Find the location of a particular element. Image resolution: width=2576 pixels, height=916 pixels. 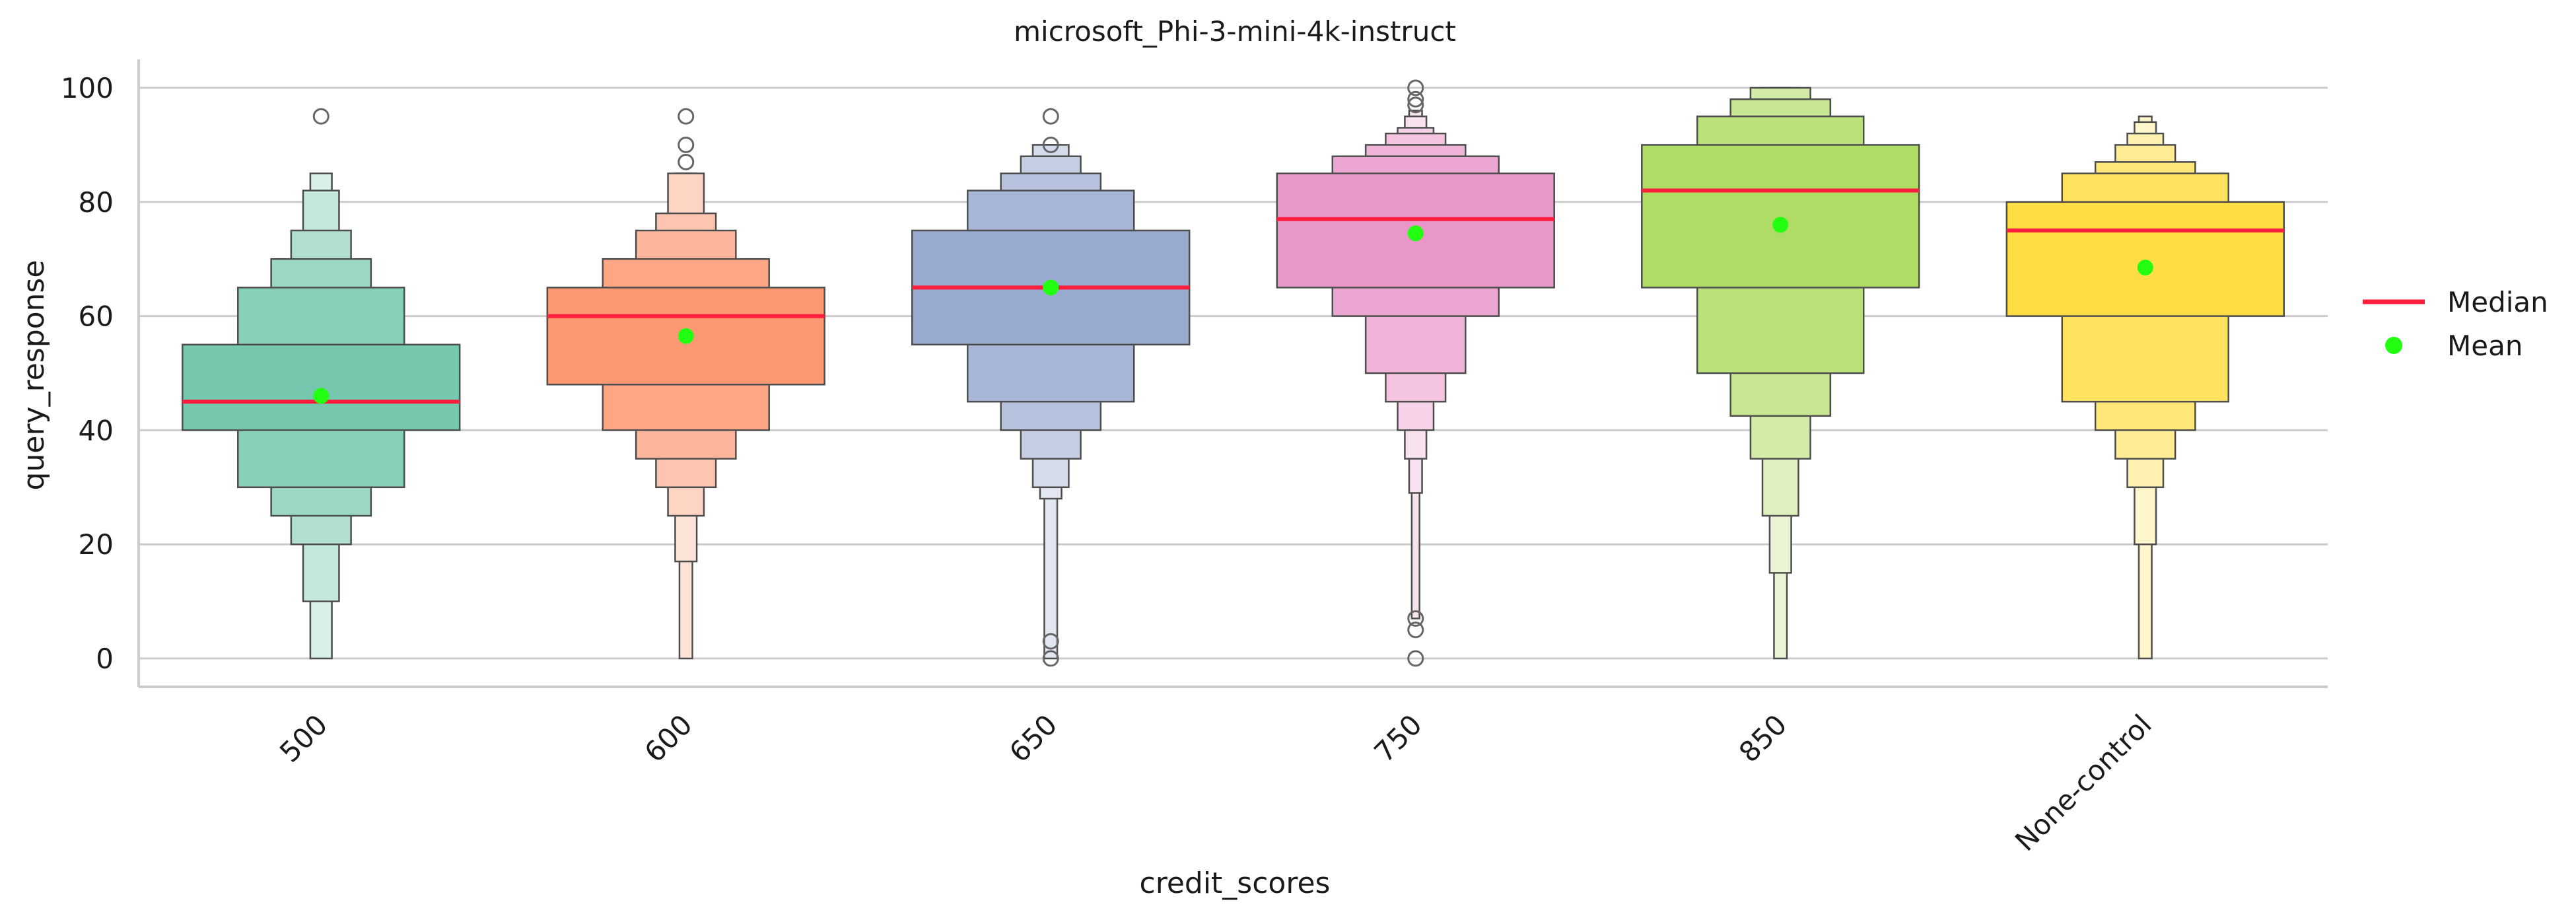

y-tick-label: 60 is located at coordinates (97, 316).